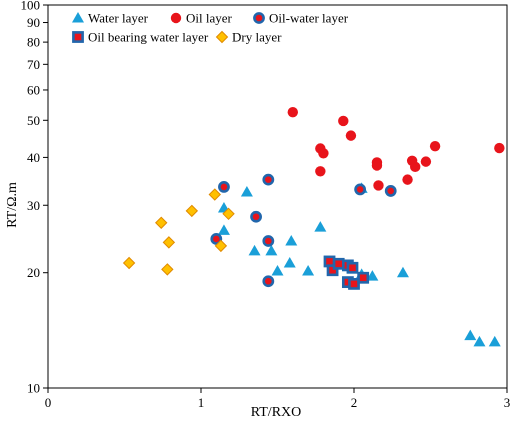 Image resolution: width=512 pixels, height=422 pixels. What do you see at coordinates (33, 388) in the screenshot?
I see `y-tick-label: 10` at bounding box center [33, 388].